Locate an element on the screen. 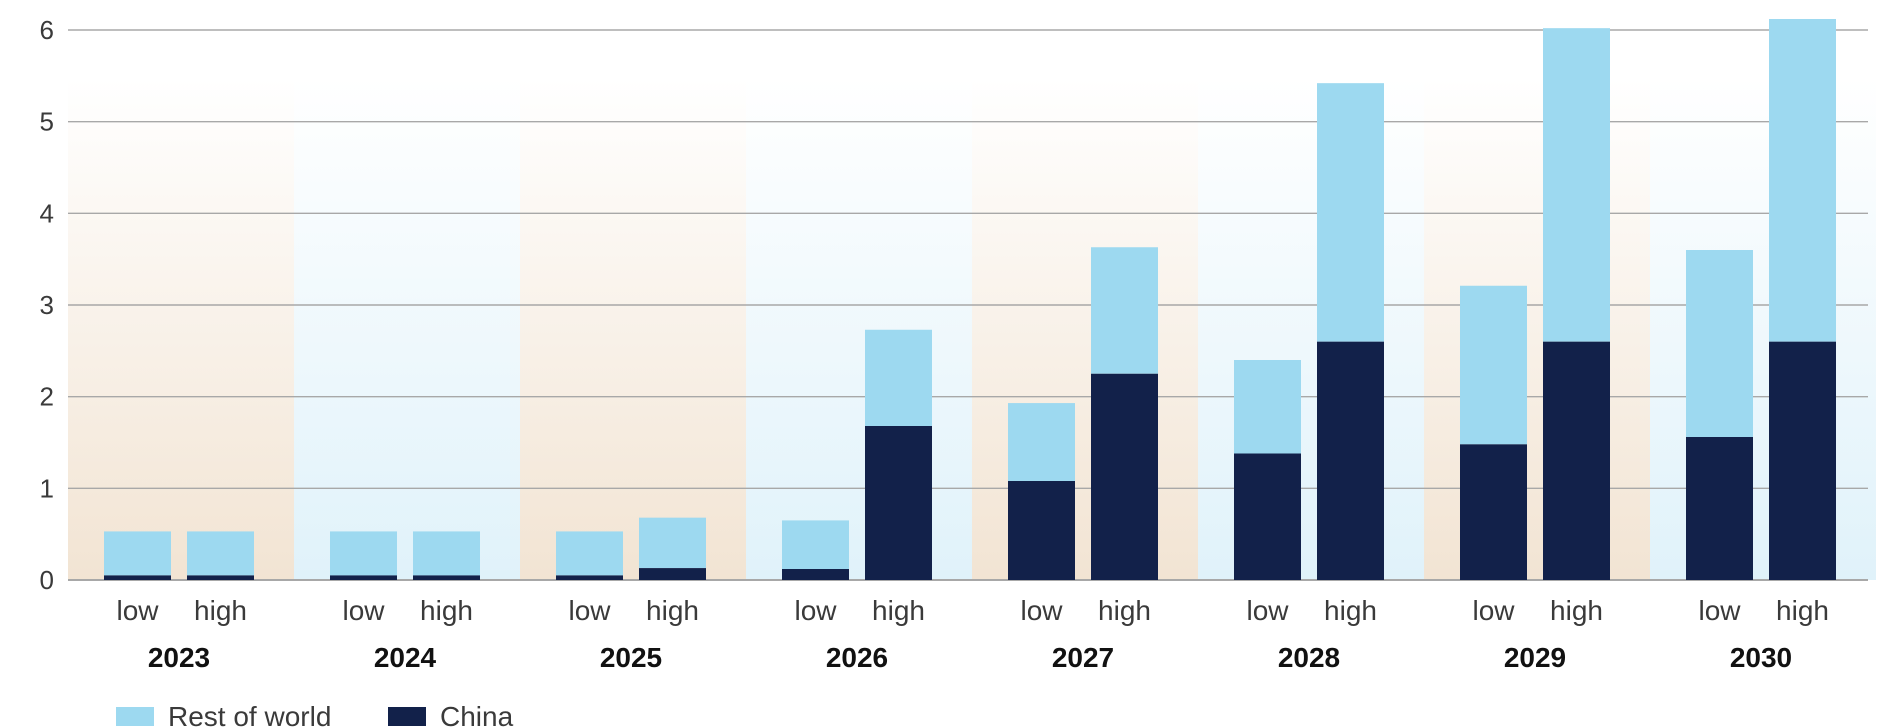 The image size is (1879, 728). legend-swatch-rest_of_world is located at coordinates (135, 716).